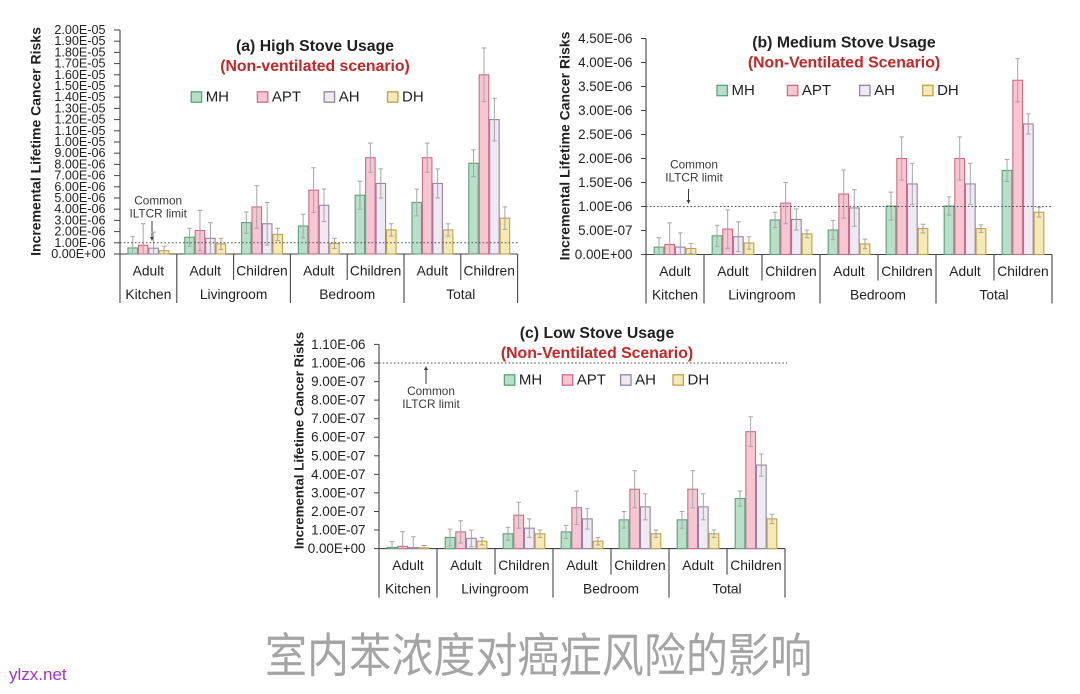 The width and height of the screenshot is (1080, 694). Describe the element at coordinates (79, 142) in the screenshot. I see `svg-text: 1.00E-05` at that location.